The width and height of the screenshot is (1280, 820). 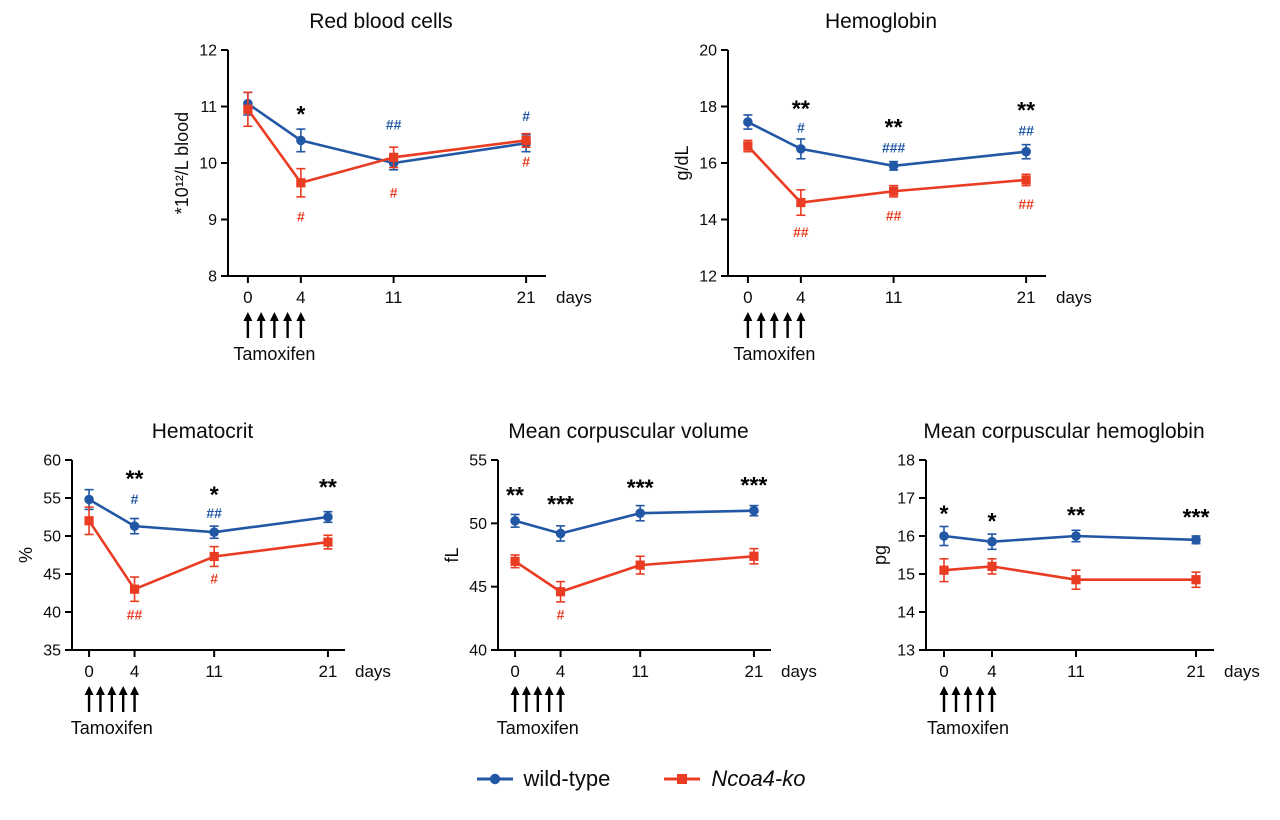 I want to click on svg-text: 35, so click(x=52, y=651).